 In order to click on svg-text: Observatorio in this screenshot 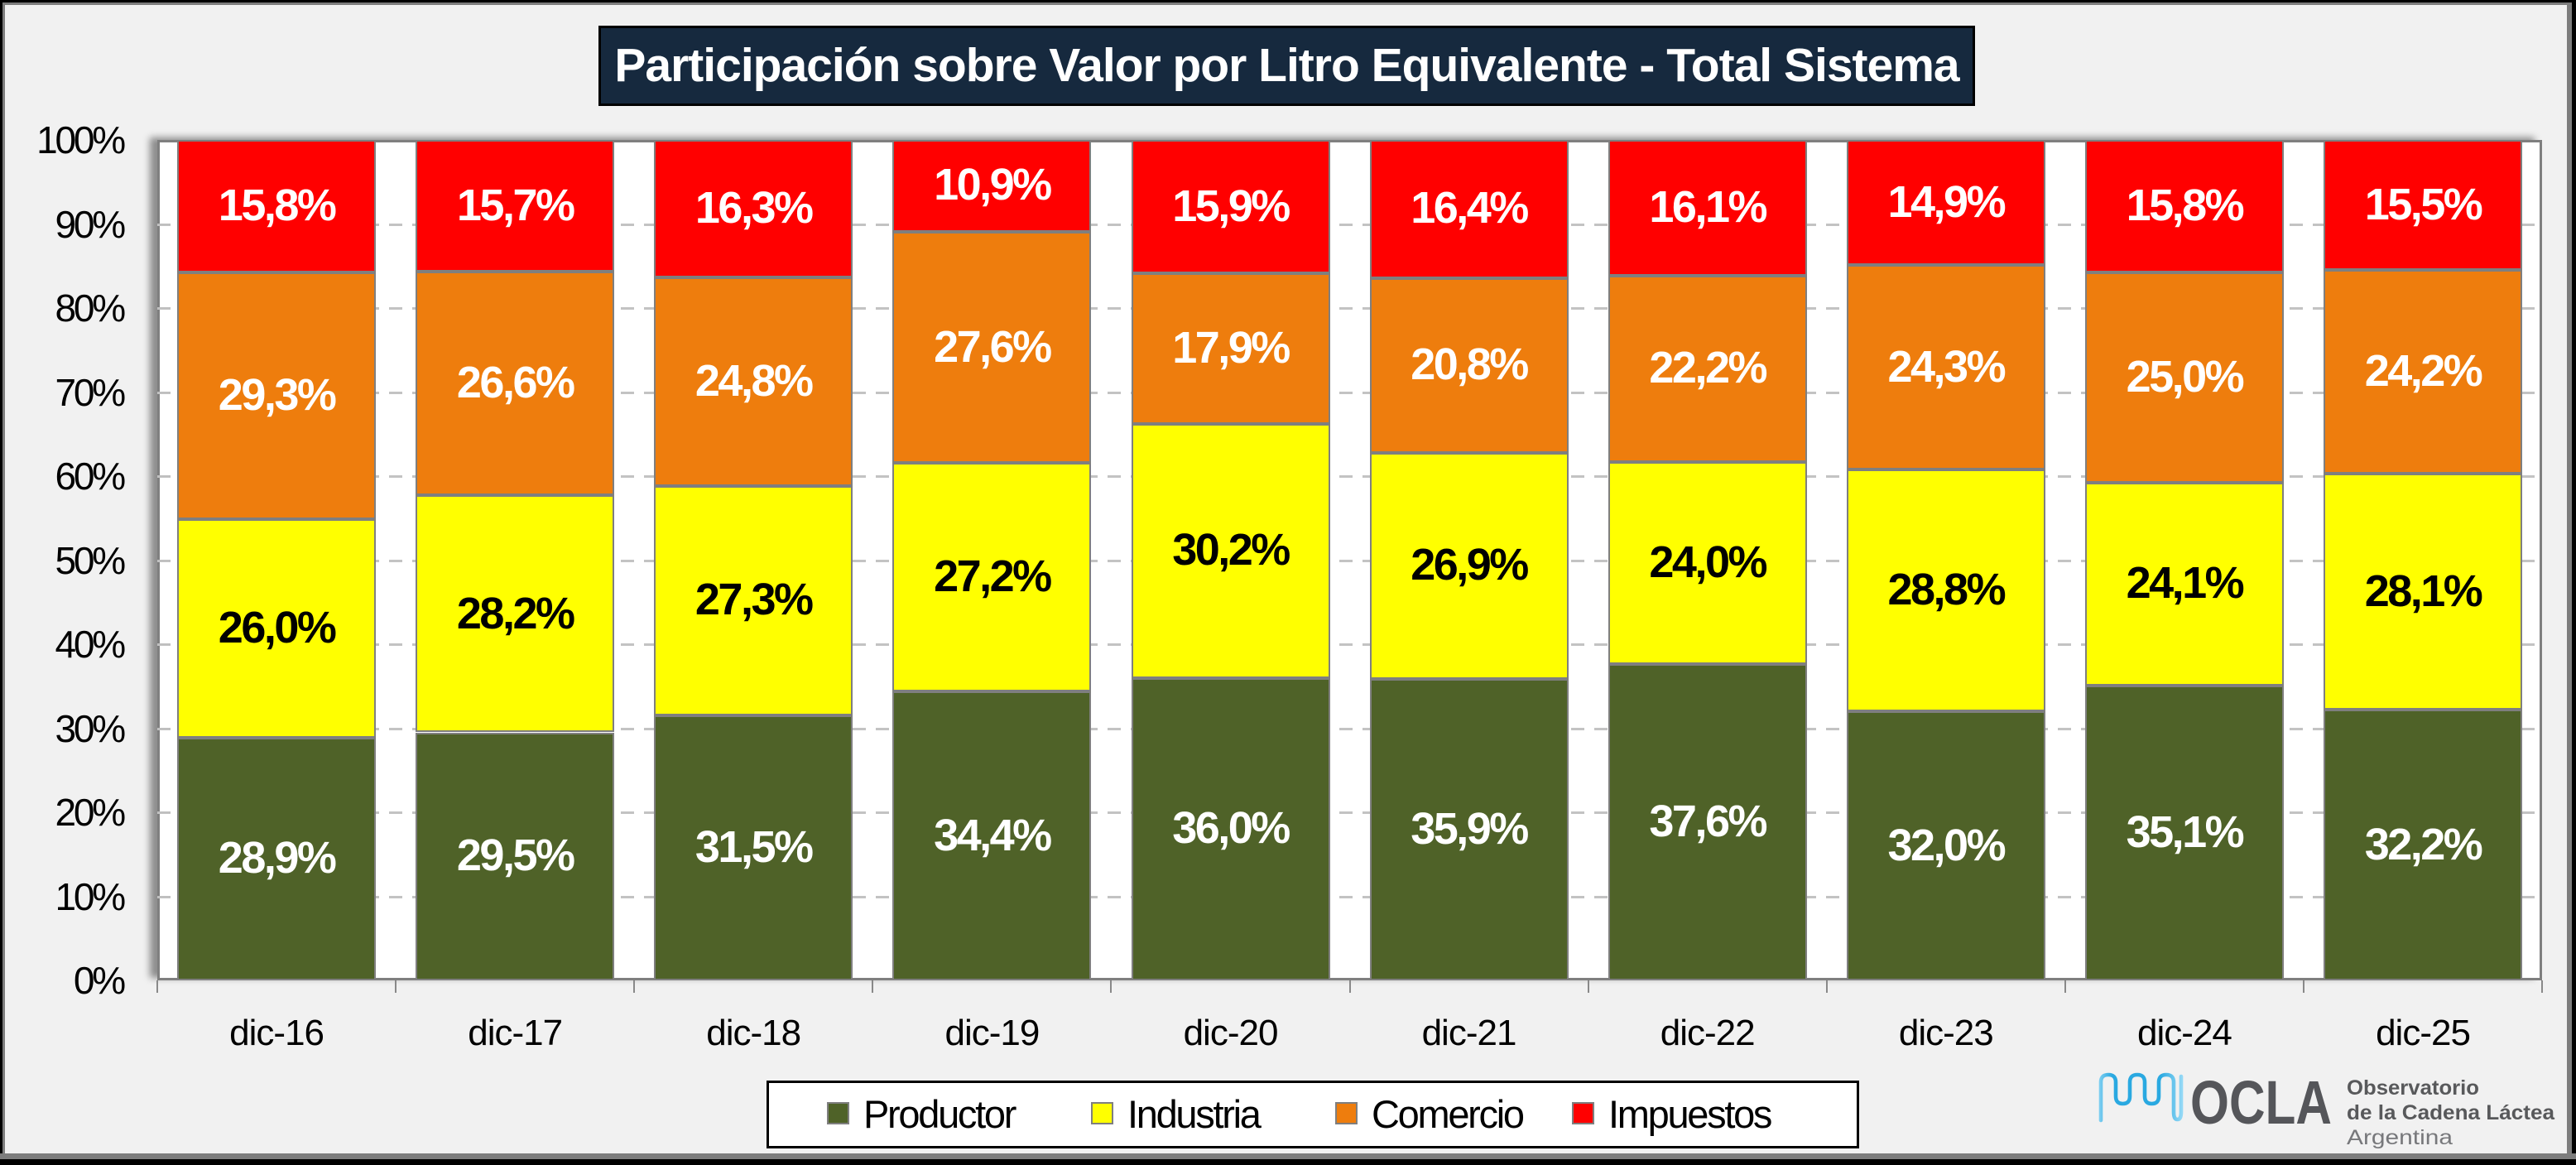, I will do `click(2413, 1088)`.